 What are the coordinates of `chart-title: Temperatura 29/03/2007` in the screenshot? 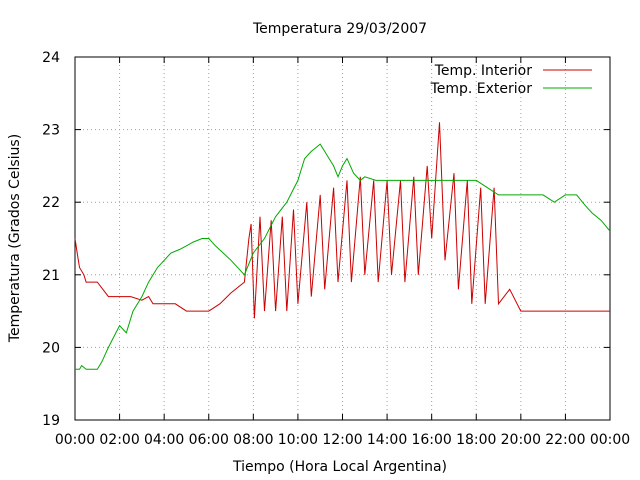 It's located at (339, 29).